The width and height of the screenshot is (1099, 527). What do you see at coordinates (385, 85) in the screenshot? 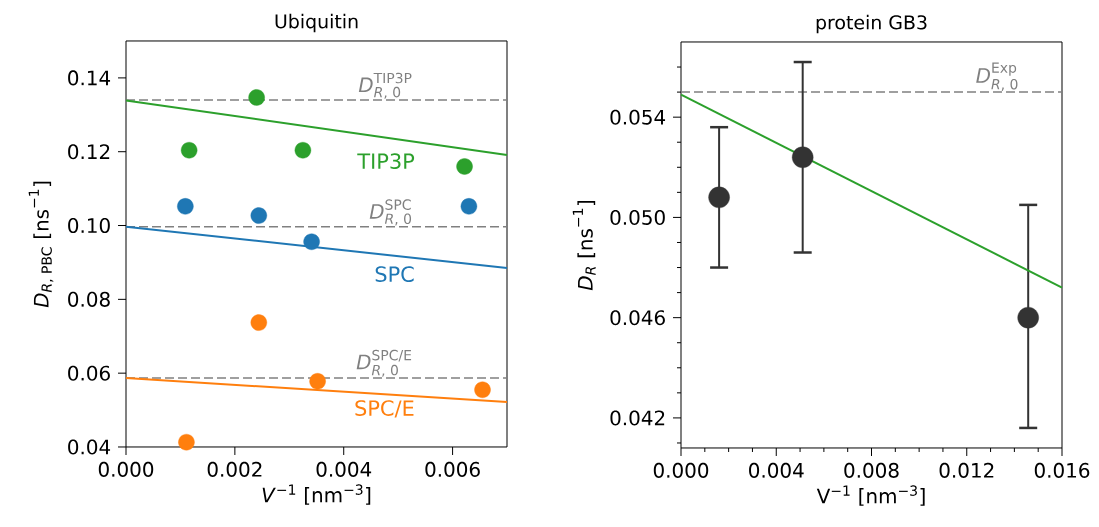
I see `ref-line-label: $\text{\textit{D}}^{\text{TIP3P}}_{\text{\textit{R}, 0}}$` at bounding box center [385, 85].